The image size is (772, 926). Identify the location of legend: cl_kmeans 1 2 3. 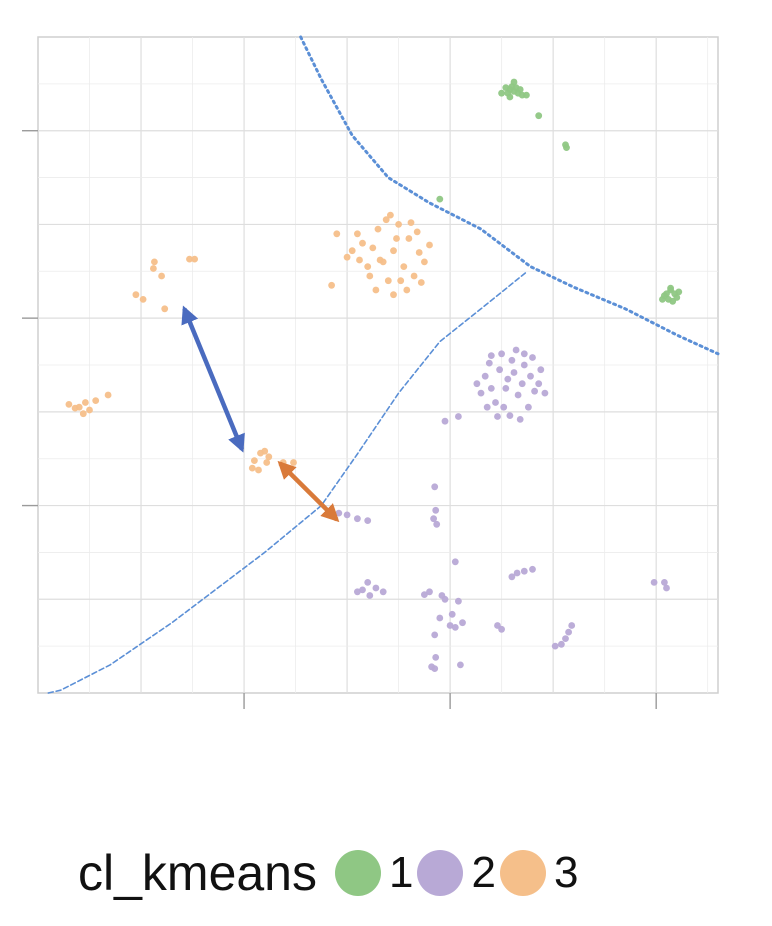
(330, 873).